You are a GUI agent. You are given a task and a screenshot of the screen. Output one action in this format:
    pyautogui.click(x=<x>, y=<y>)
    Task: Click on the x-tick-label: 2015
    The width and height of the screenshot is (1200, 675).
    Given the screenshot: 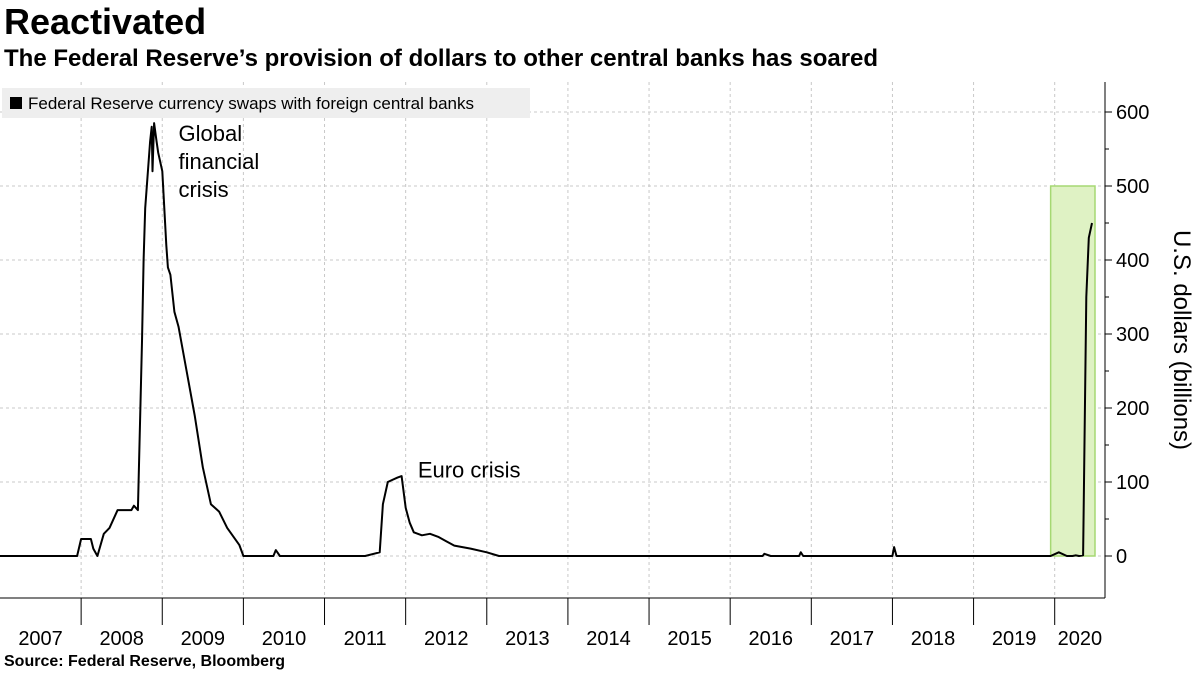 What is the action you would take?
    pyautogui.click(x=689, y=639)
    